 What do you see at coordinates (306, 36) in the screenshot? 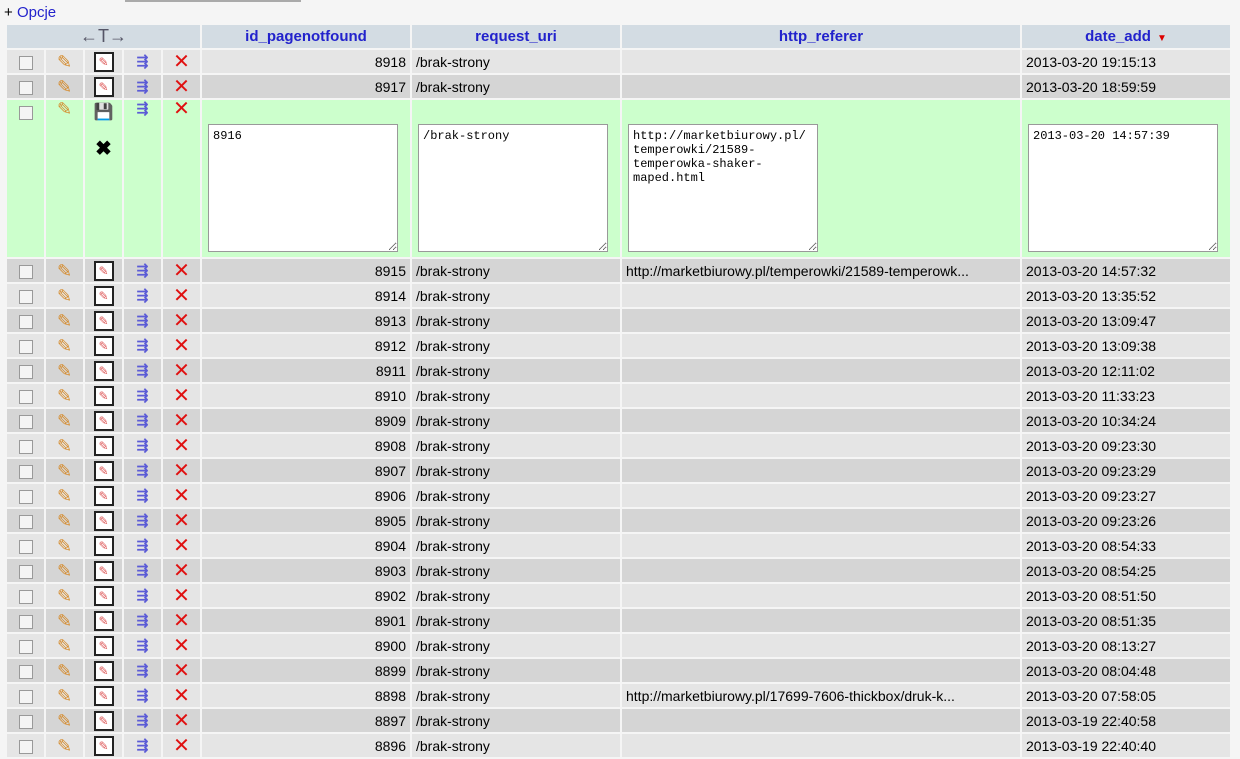
I see `column-header-id: id_pagenotfound` at bounding box center [306, 36].